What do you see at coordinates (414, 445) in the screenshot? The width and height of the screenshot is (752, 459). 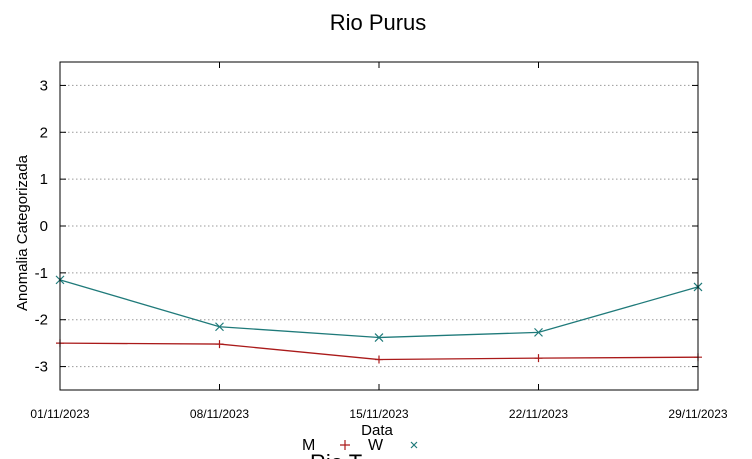 I see `legend-teal-x-marker` at bounding box center [414, 445].